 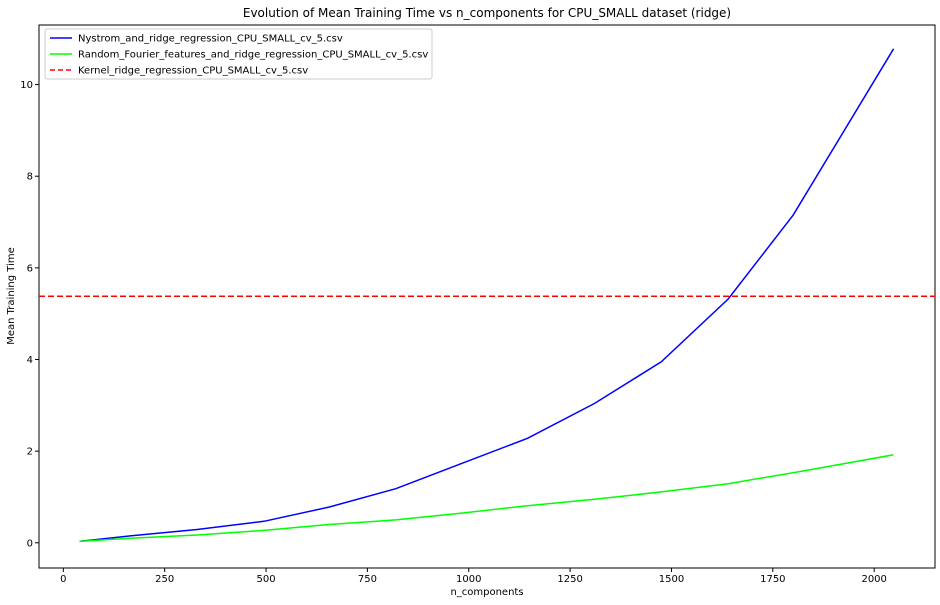 I want to click on legend-box, so click(x=238, y=54).